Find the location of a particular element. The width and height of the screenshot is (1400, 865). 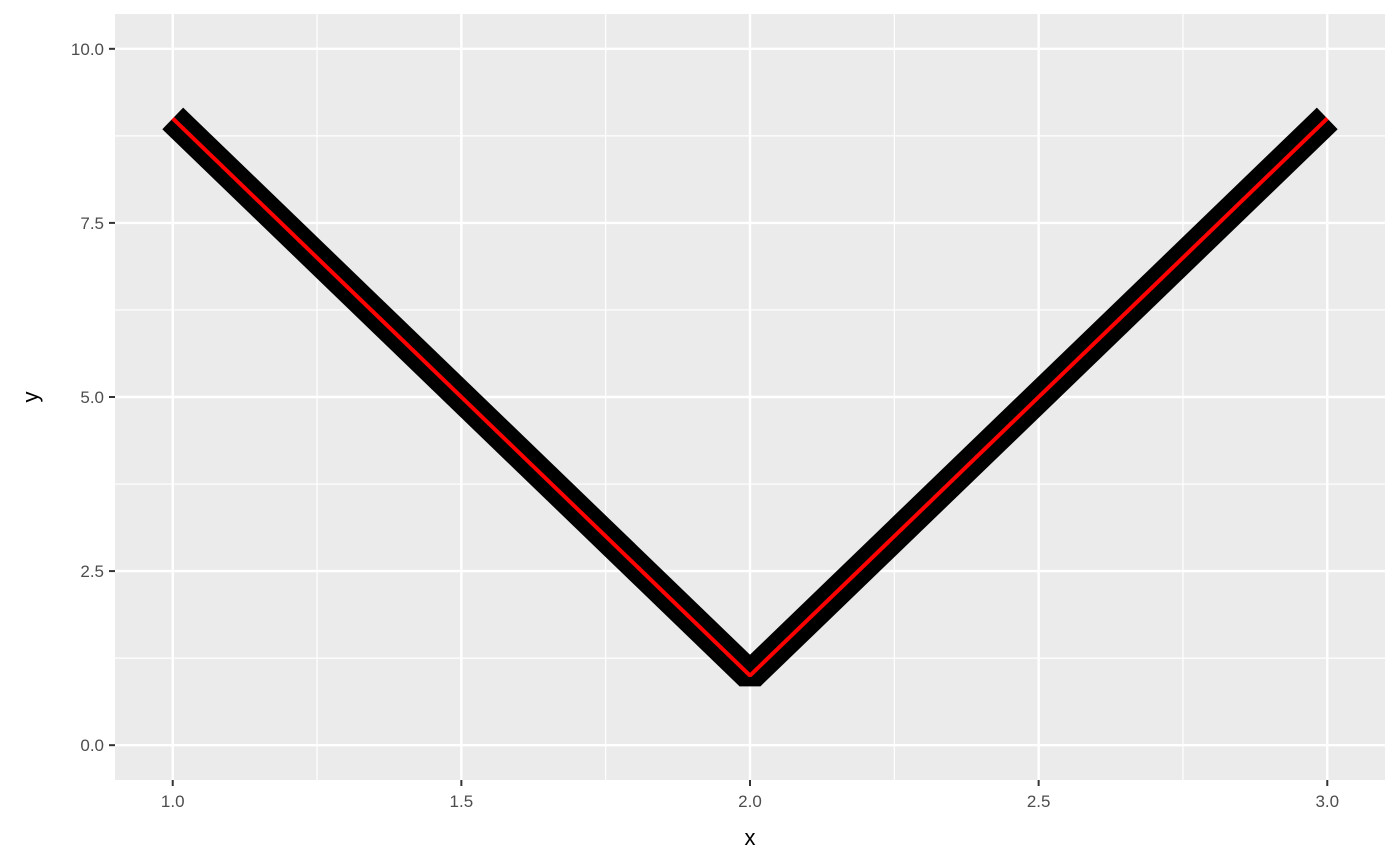

x-axis-label: x is located at coordinates (750, 837).